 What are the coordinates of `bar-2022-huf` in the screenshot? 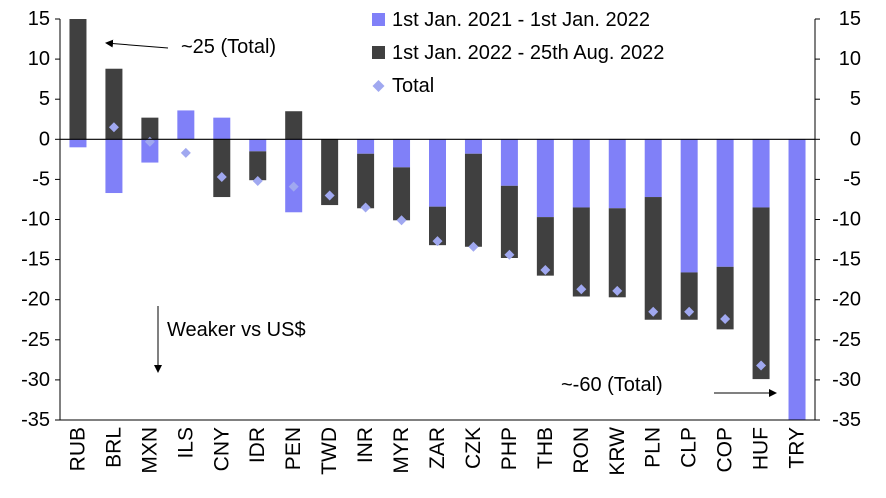 It's located at (761, 293).